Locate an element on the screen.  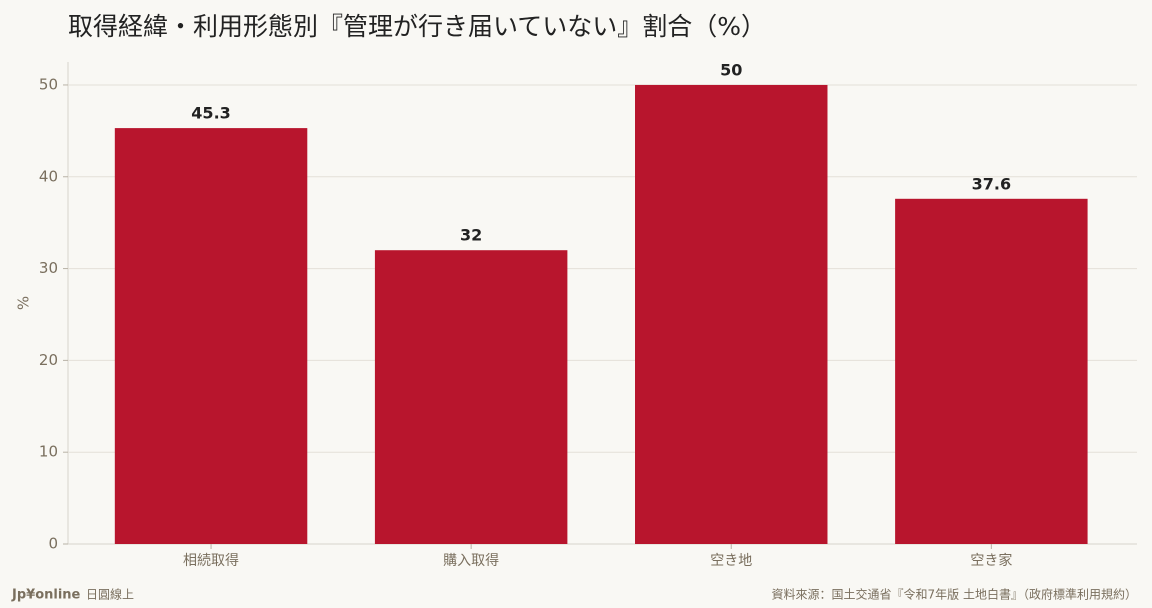
y-tick-label: 40 is located at coordinates (48, 176).